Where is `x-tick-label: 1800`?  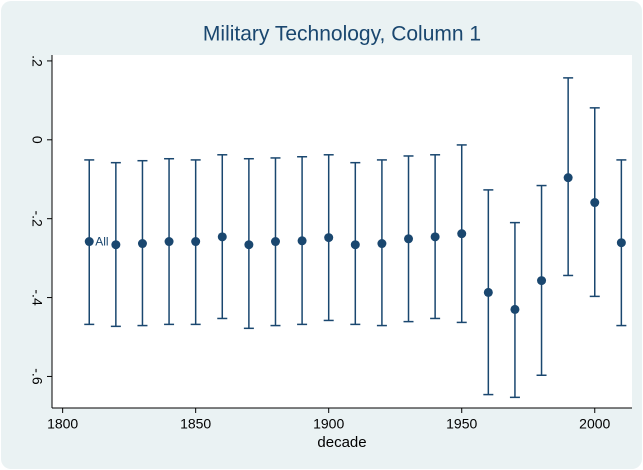 x-tick-label: 1800 is located at coordinates (62, 424).